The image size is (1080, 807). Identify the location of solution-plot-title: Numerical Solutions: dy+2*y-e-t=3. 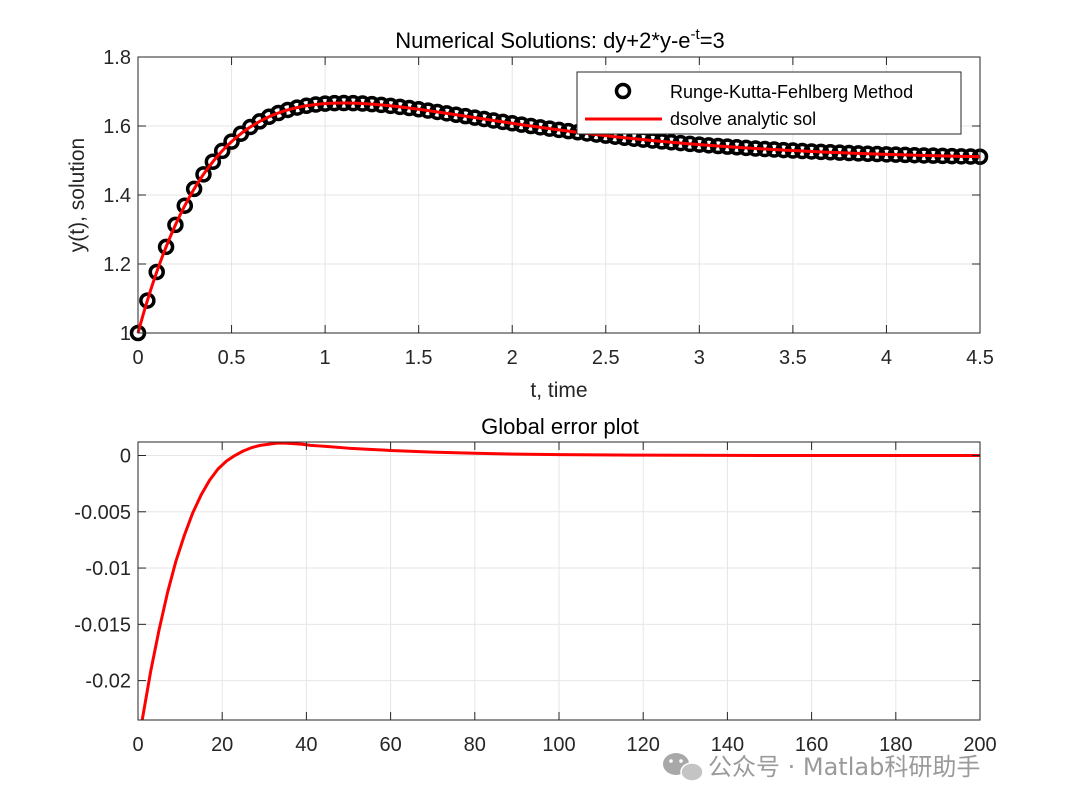
(560, 39).